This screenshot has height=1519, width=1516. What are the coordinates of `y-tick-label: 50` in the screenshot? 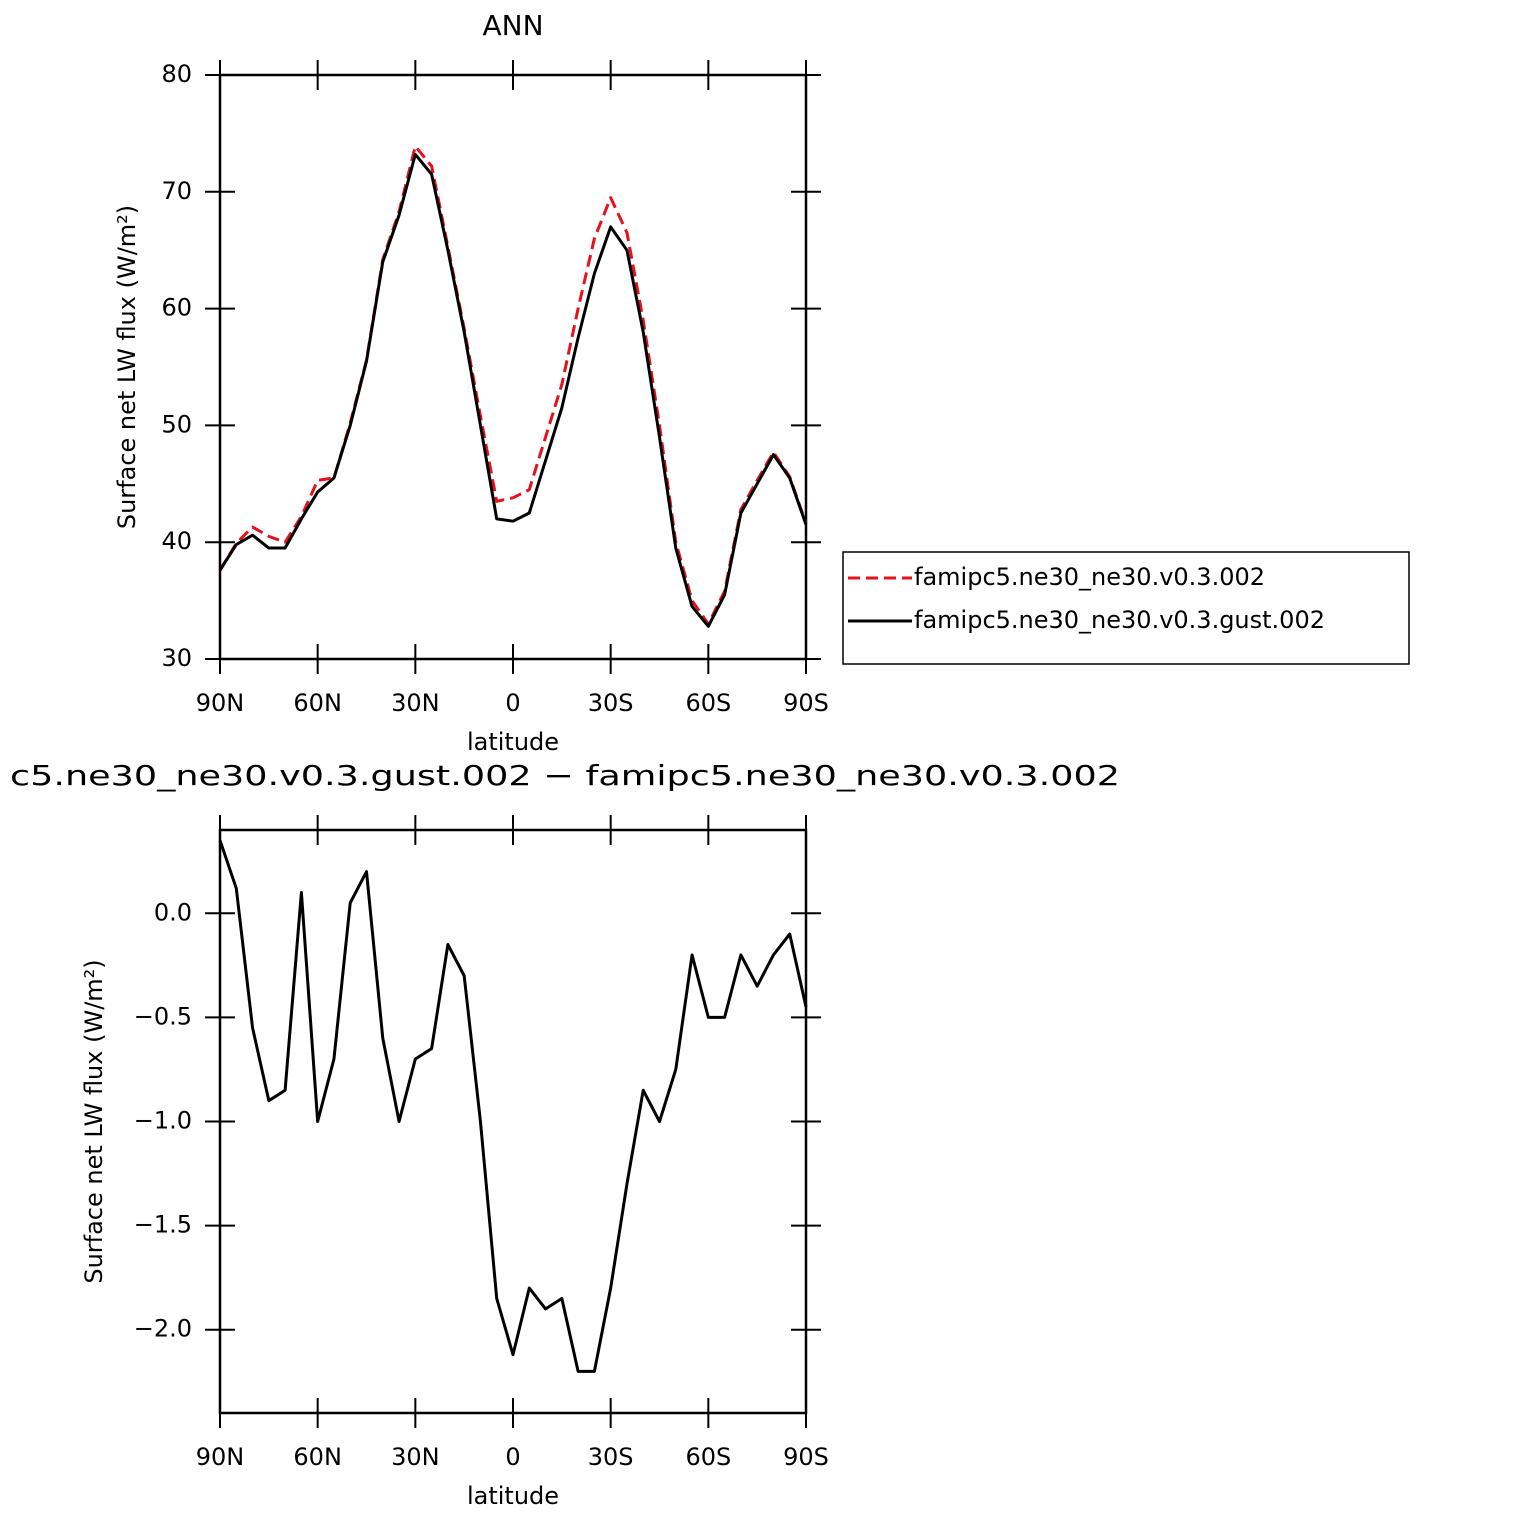 It's located at (176, 424).